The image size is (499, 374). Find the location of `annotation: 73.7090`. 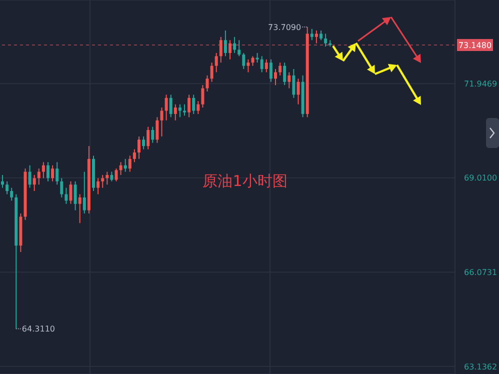

annotation: 73.7090 is located at coordinates (285, 27).